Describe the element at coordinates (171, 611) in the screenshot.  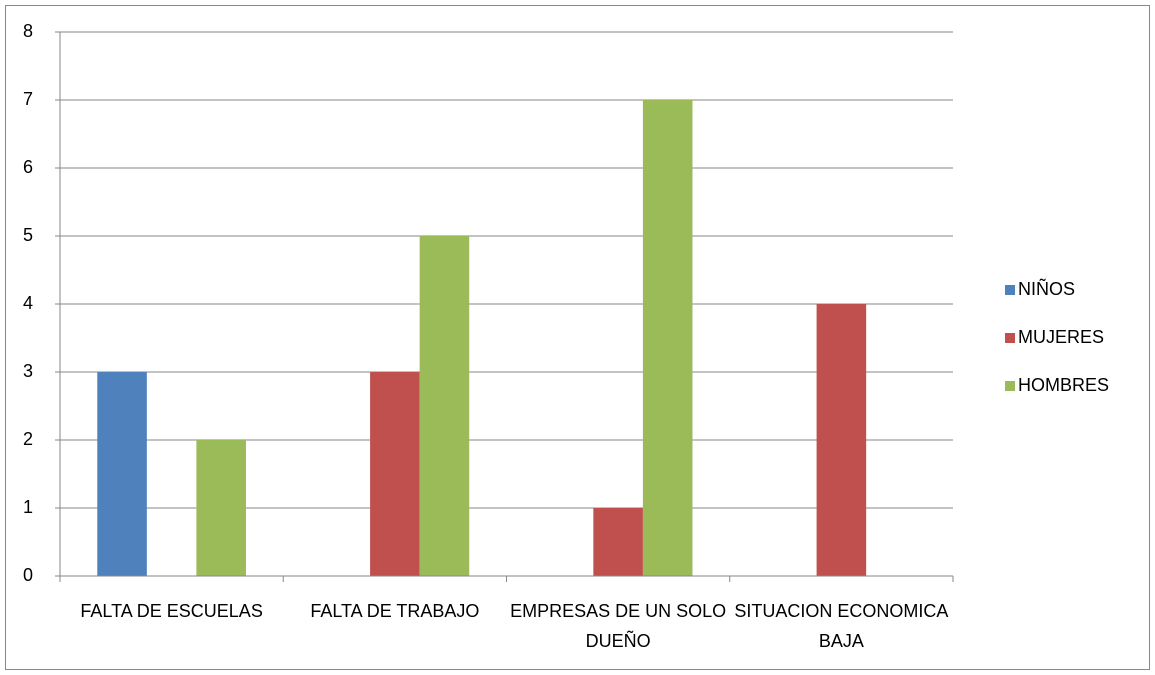
I see `x-tick-label: FALTA DE ESCUELAS` at that location.